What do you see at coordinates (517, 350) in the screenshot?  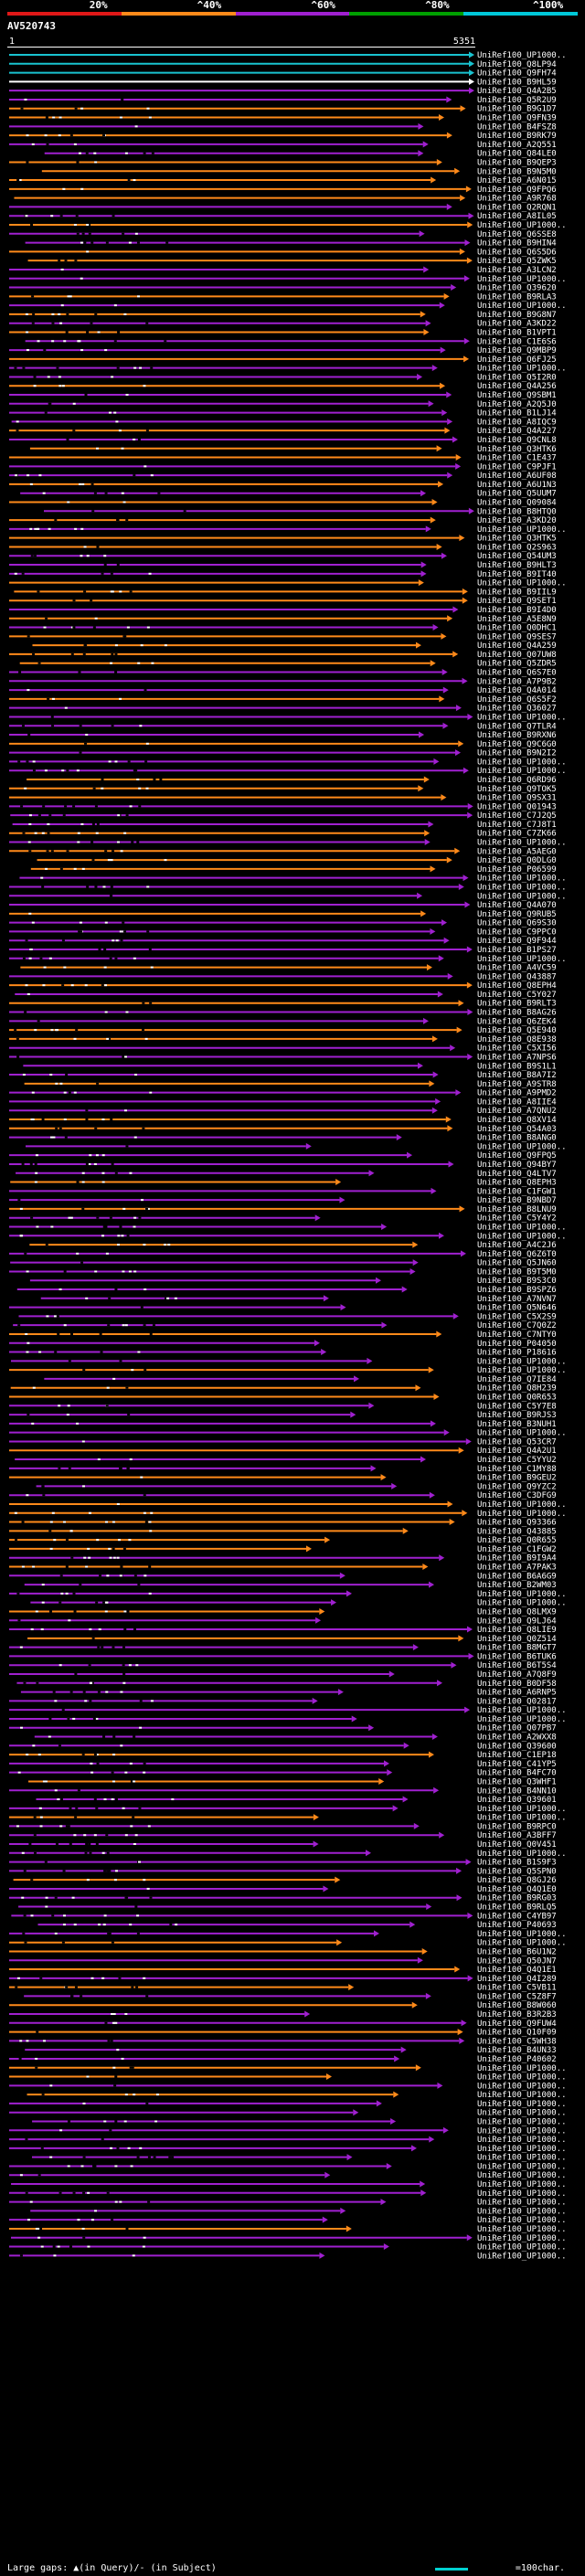 I see `subject-label: UniRef100_Q9MBP9` at bounding box center [517, 350].